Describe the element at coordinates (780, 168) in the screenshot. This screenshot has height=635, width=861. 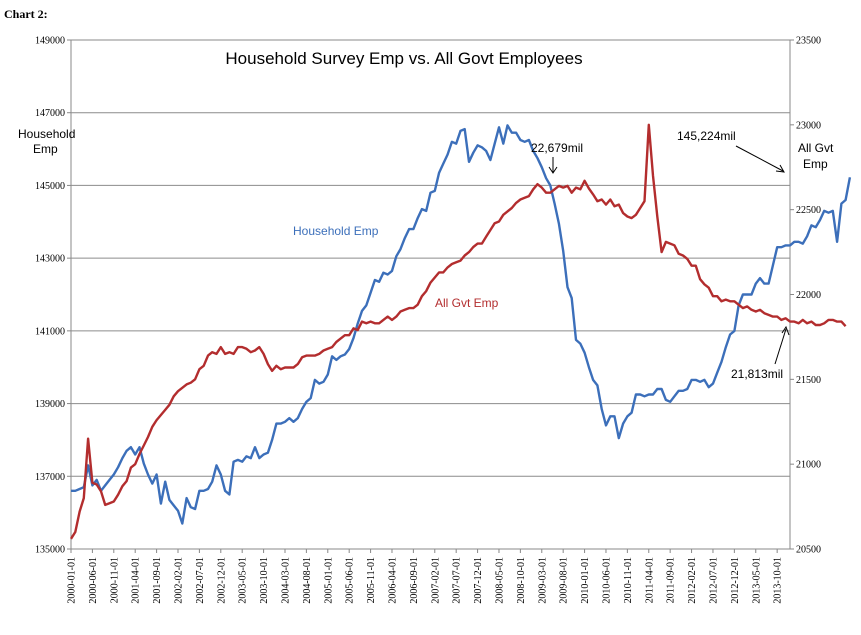
I see `arrow-household-latest-head` at that location.